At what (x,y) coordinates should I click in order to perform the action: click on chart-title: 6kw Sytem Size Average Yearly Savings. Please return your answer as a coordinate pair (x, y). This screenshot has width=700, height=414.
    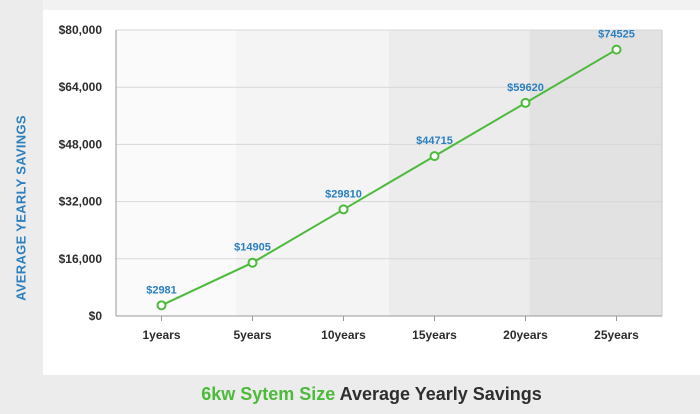
    Looking at the image, I should click on (371, 394).